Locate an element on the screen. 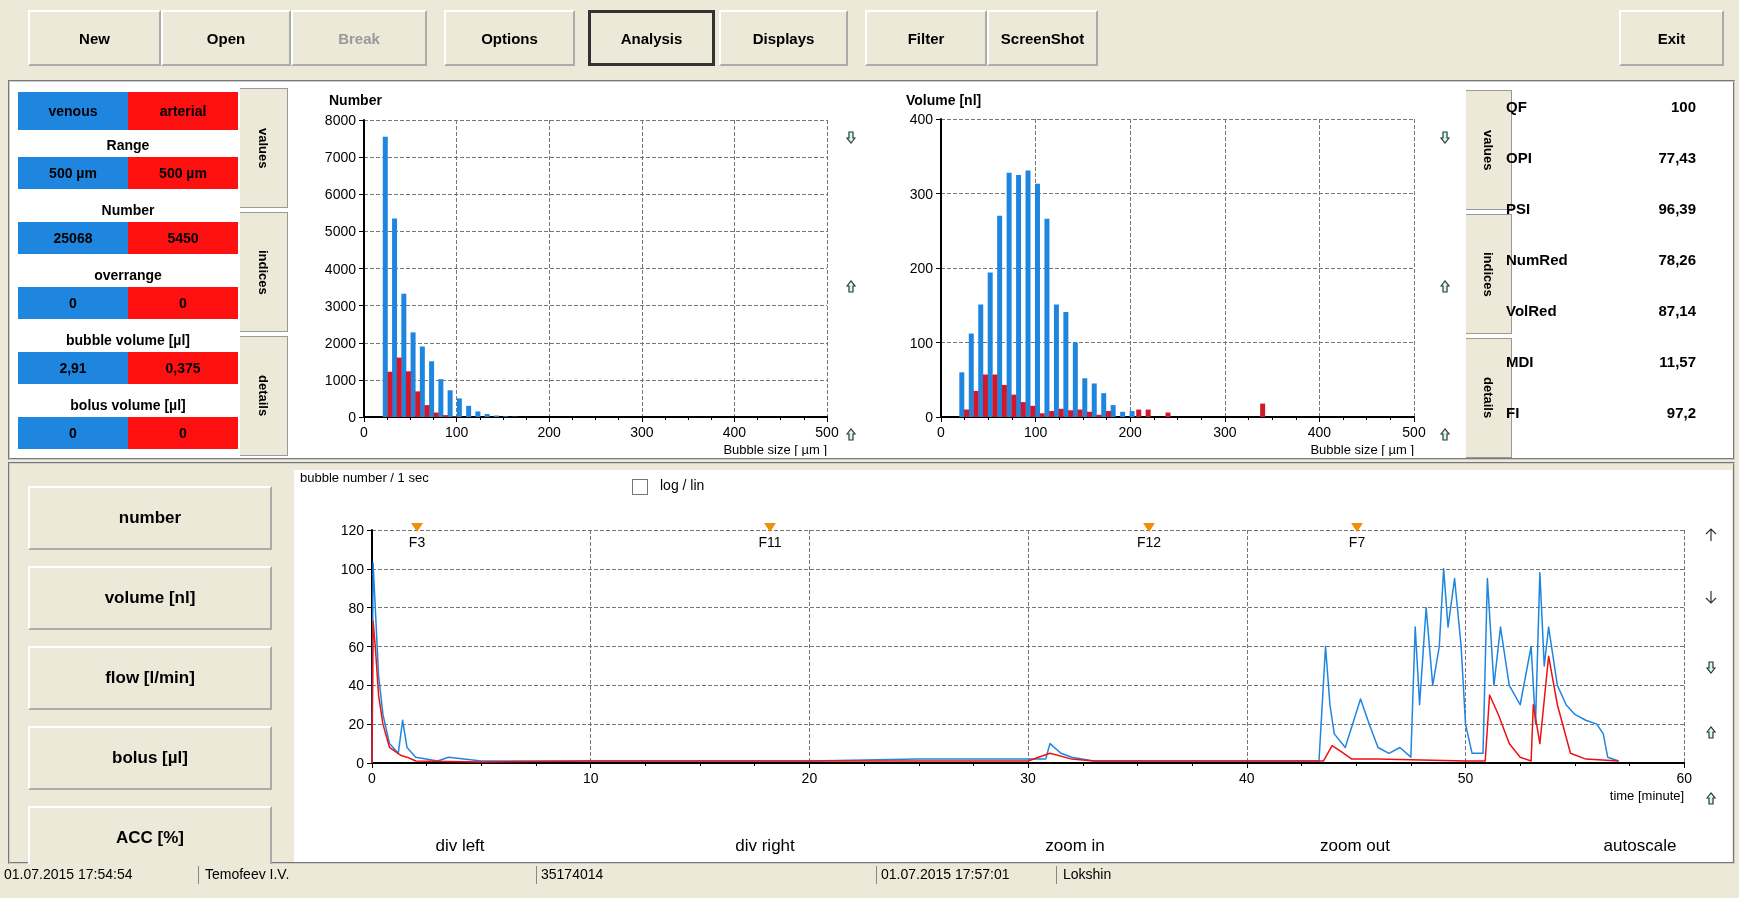  x-tick-label: 300 is located at coordinates (1225, 432).